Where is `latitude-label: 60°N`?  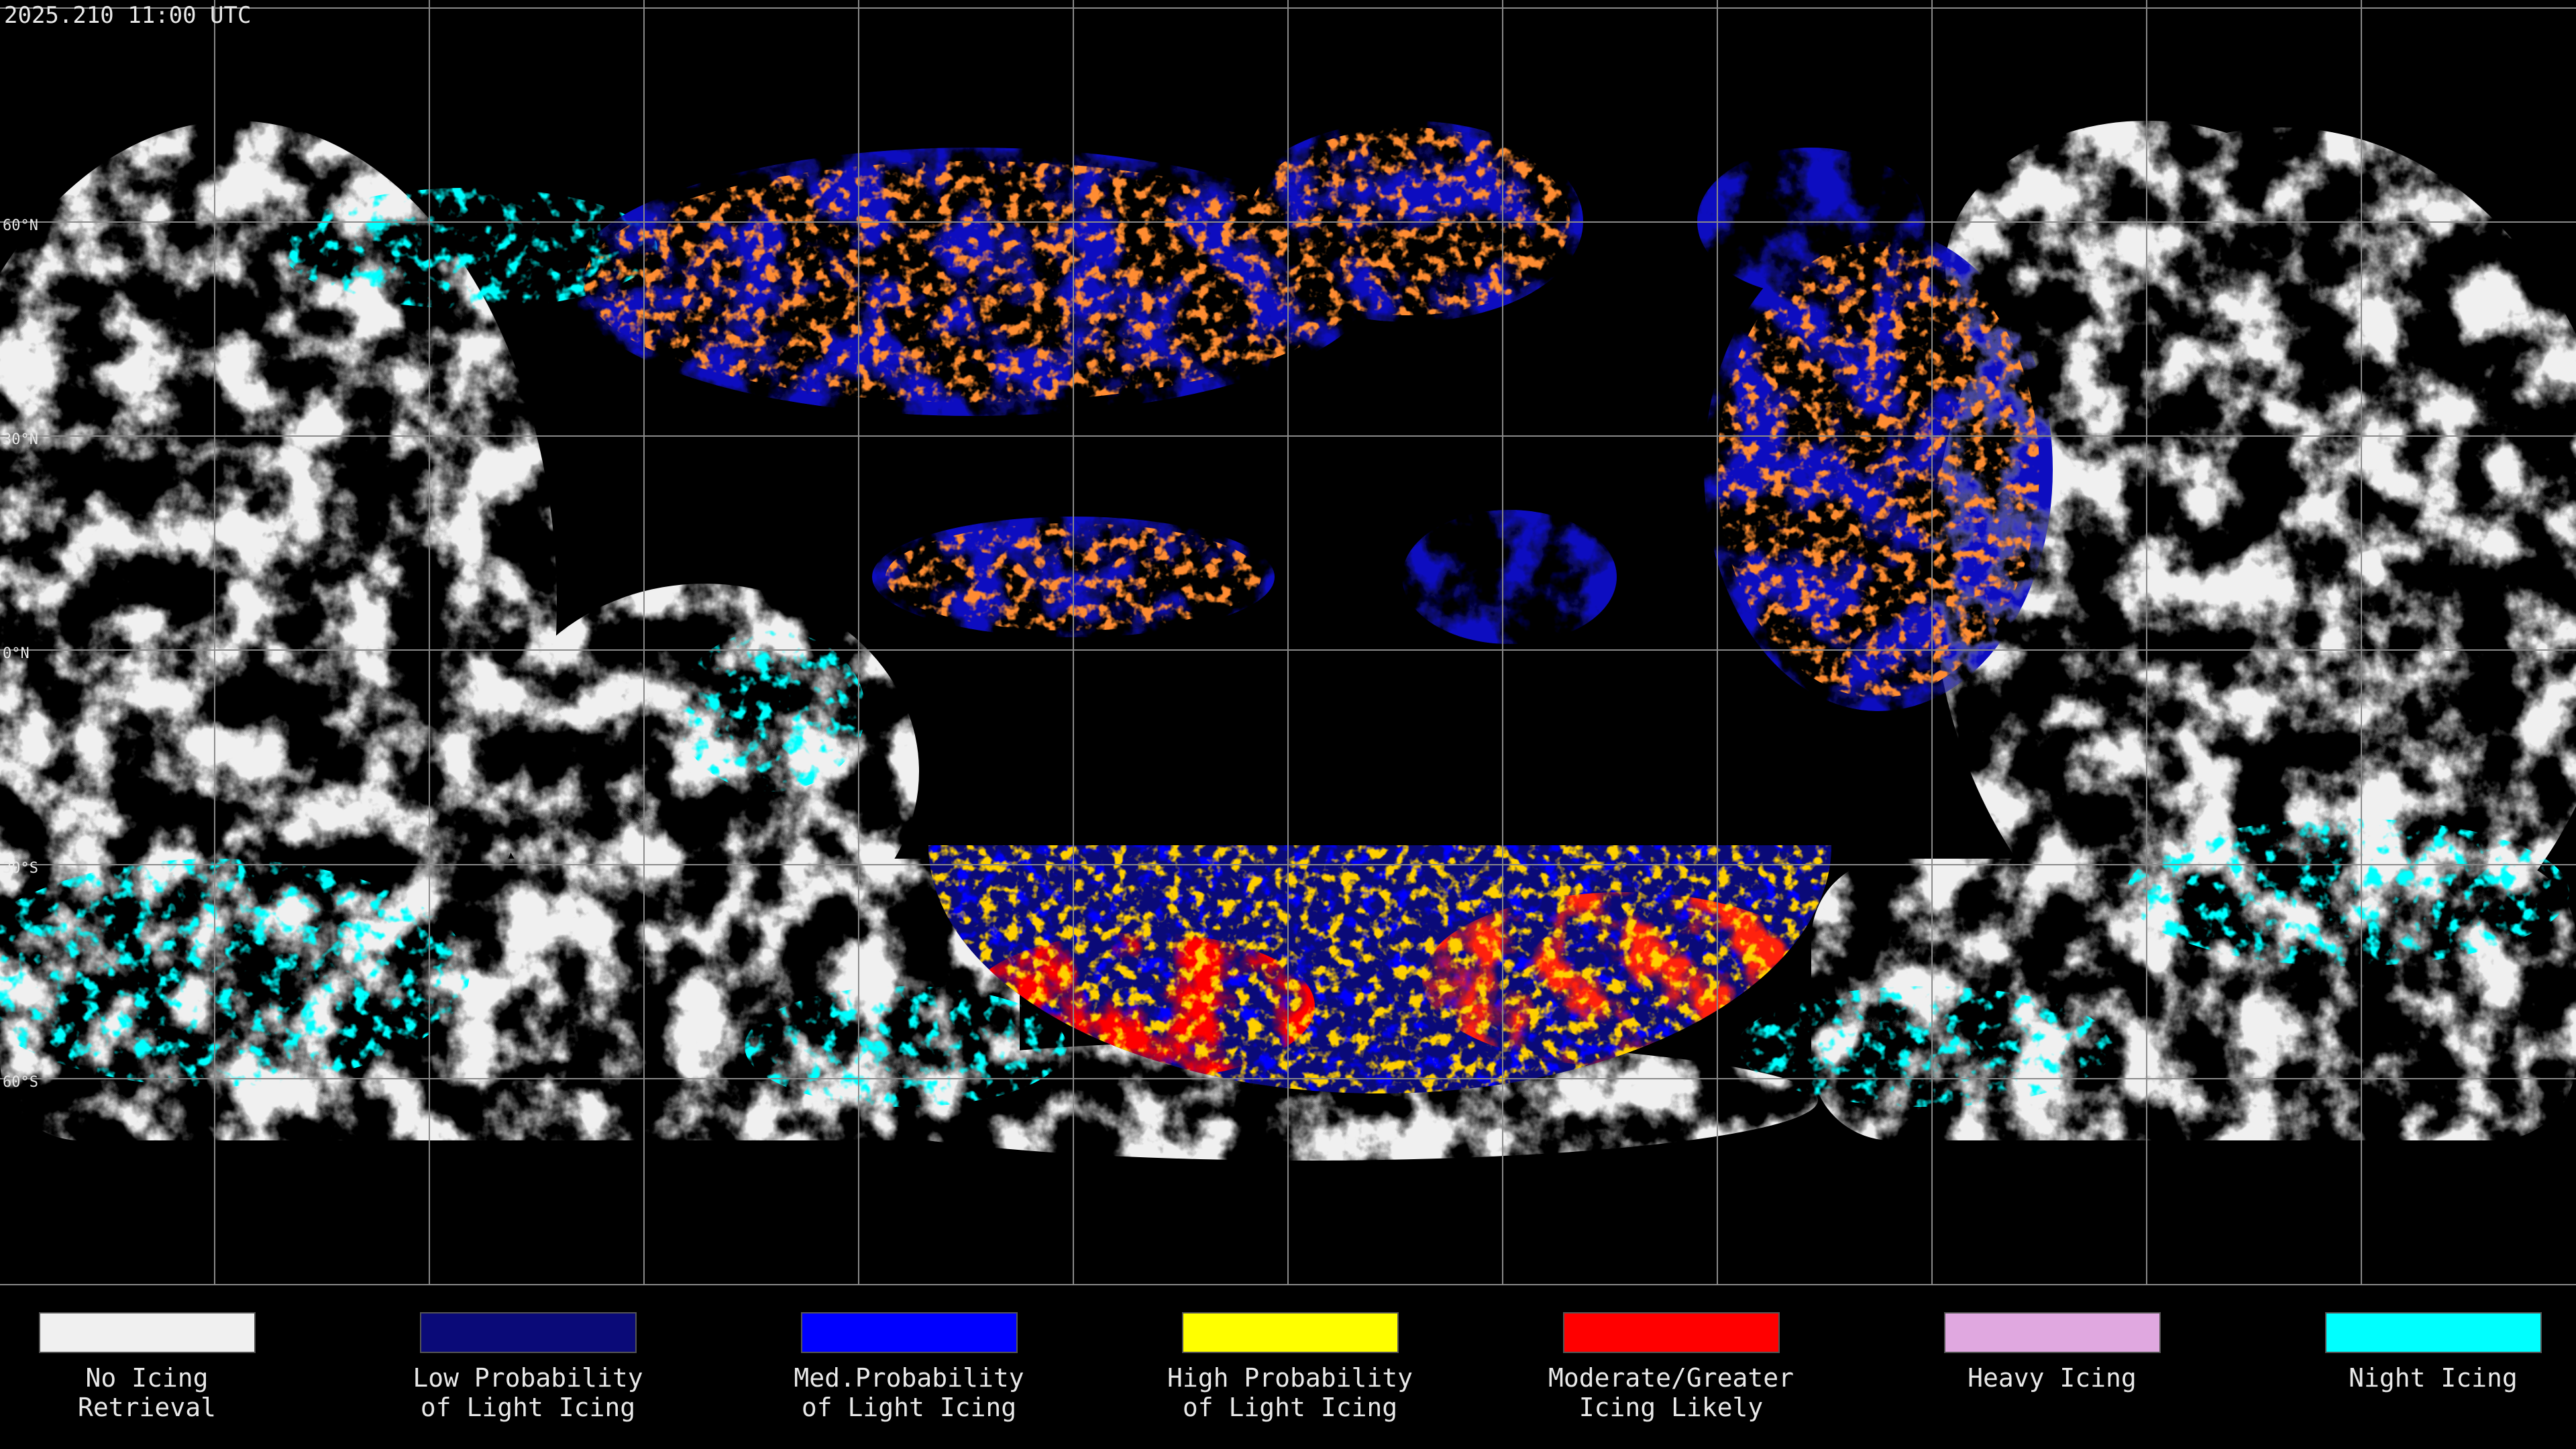
latitude-label: 60°N is located at coordinates (20, 225).